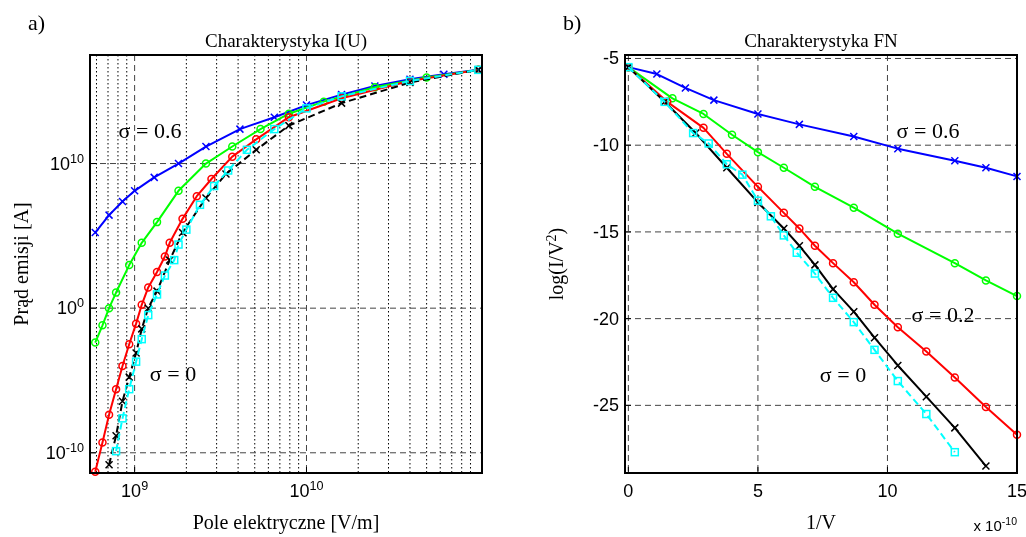 The height and width of the screenshot is (537, 1026). What do you see at coordinates (572, 22) in the screenshot?
I see `text: b)` at bounding box center [572, 22].